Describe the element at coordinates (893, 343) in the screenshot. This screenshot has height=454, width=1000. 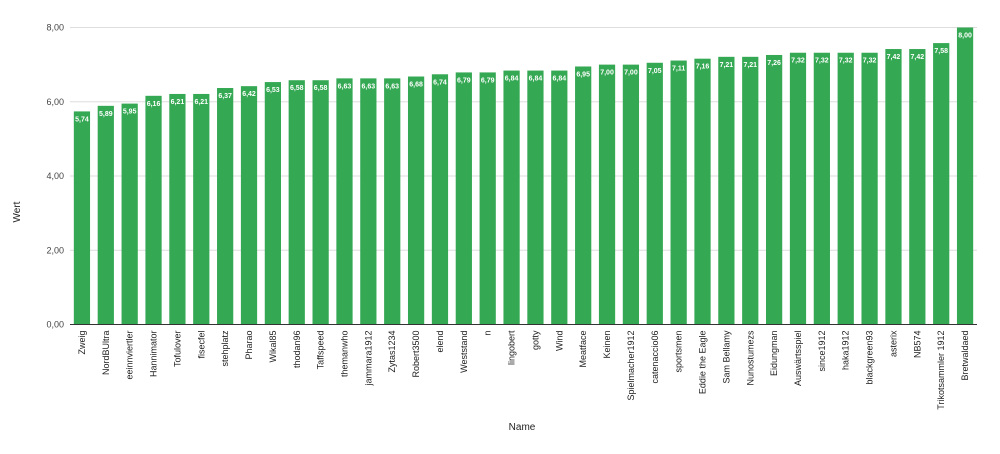
I see `x-tick-label: asterix` at that location.